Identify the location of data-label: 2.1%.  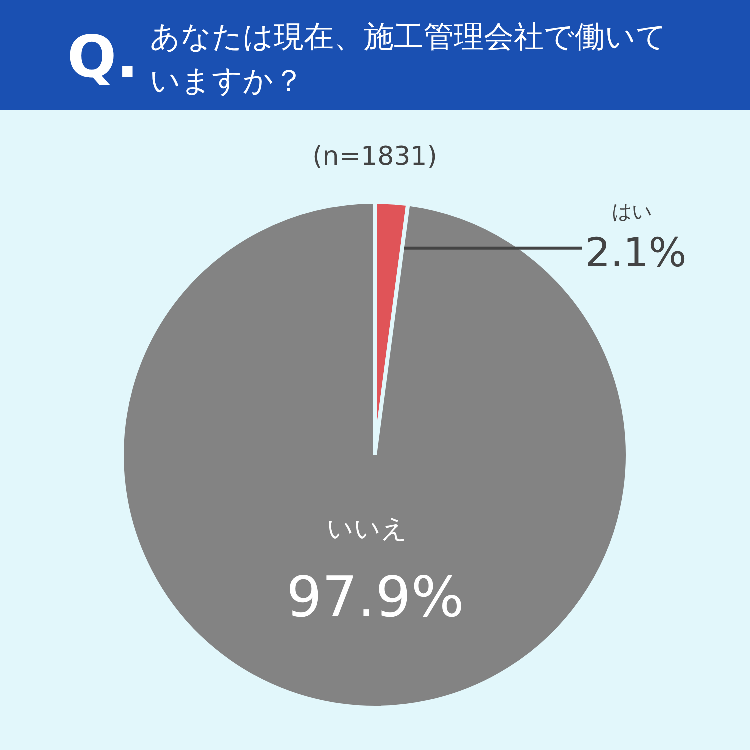
(636, 253).